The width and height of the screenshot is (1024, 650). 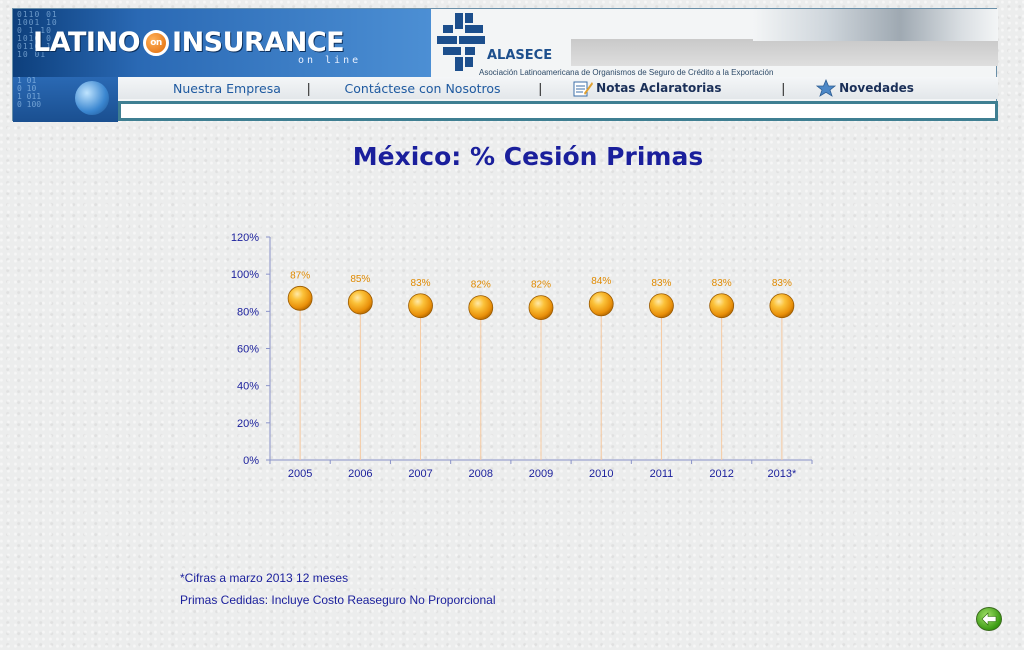 I want to click on x-tick-label: 2011, so click(x=662, y=474).